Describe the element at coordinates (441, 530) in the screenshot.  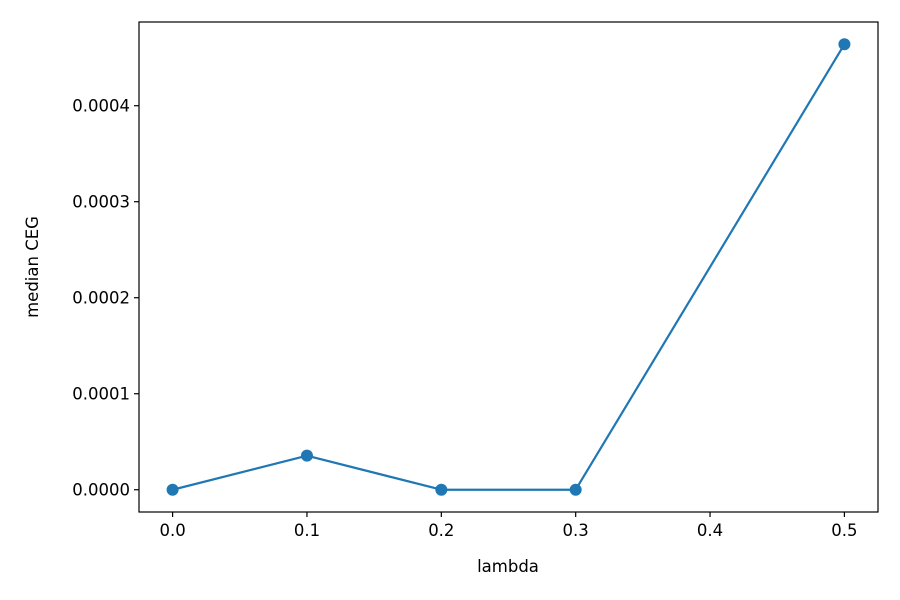
I see `x-tick-label: 0.2` at that location.